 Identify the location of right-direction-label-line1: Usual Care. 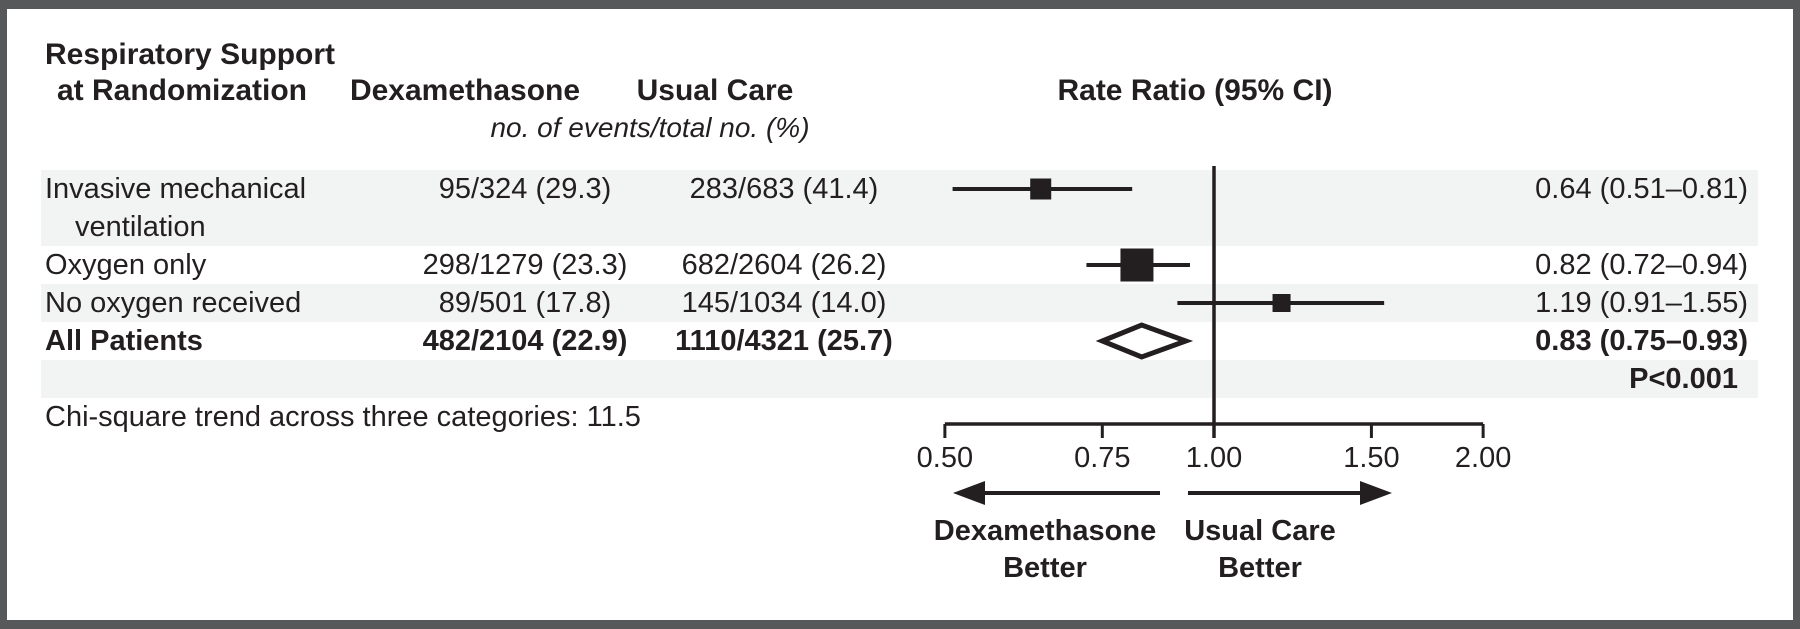
(1260, 531).